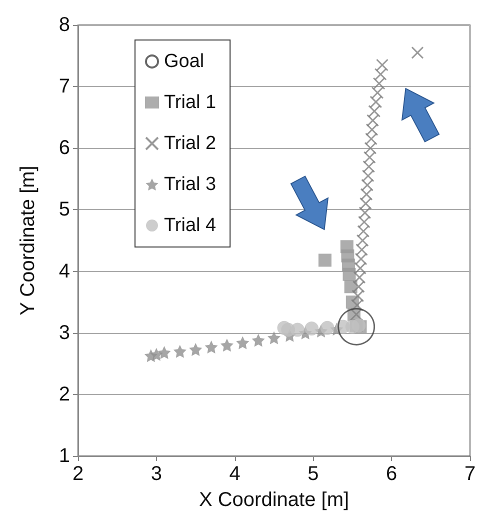 Image resolution: width=482 pixels, height=519 pixels. Describe the element at coordinates (78, 474) in the screenshot. I see `x-tick-label: 2` at that location.